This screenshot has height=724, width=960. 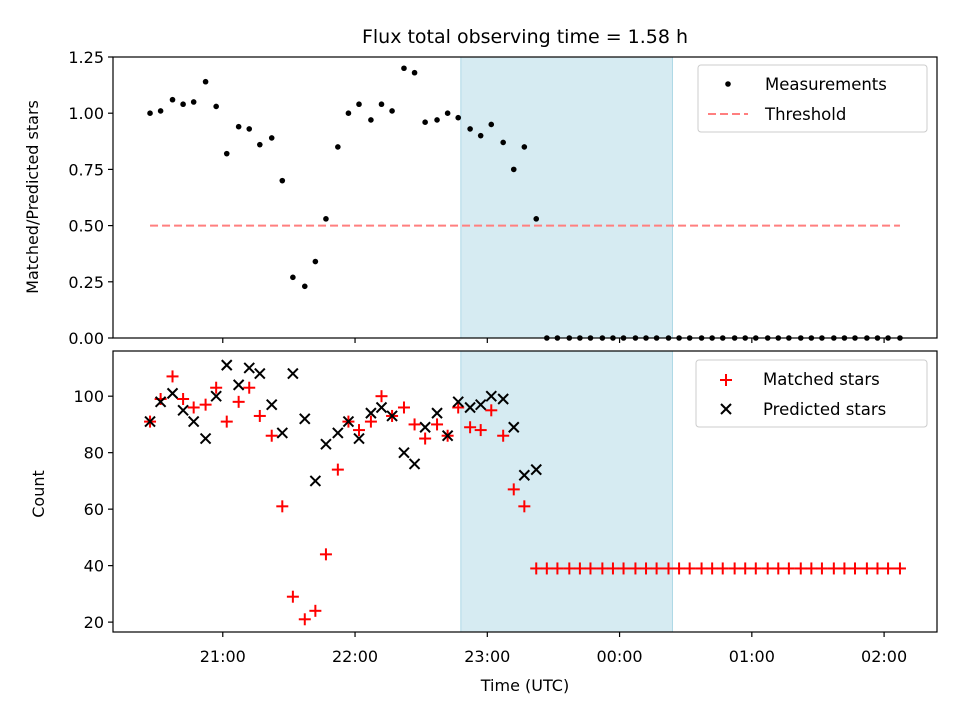 What do you see at coordinates (86, 226) in the screenshot?
I see `top-y-tick-label: 0.50` at bounding box center [86, 226].